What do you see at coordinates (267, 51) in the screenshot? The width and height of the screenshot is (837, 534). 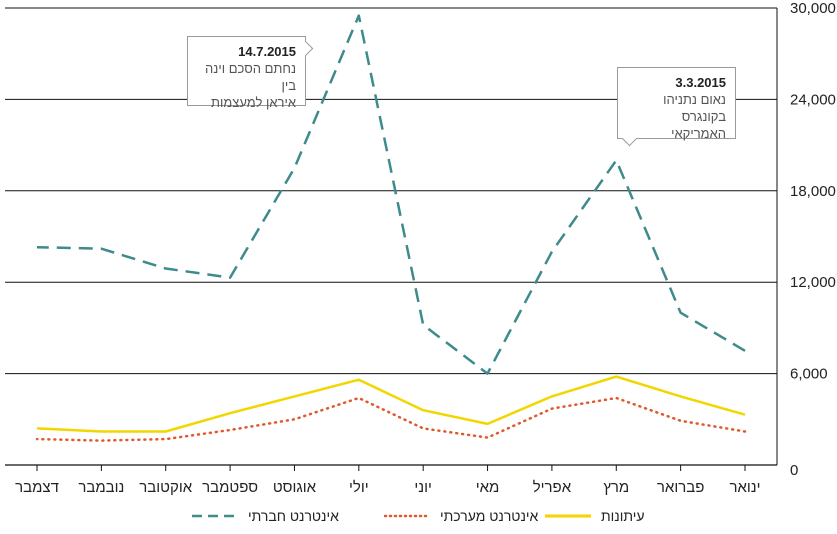 I see `annotation-date: 14.7.2015` at bounding box center [267, 51].